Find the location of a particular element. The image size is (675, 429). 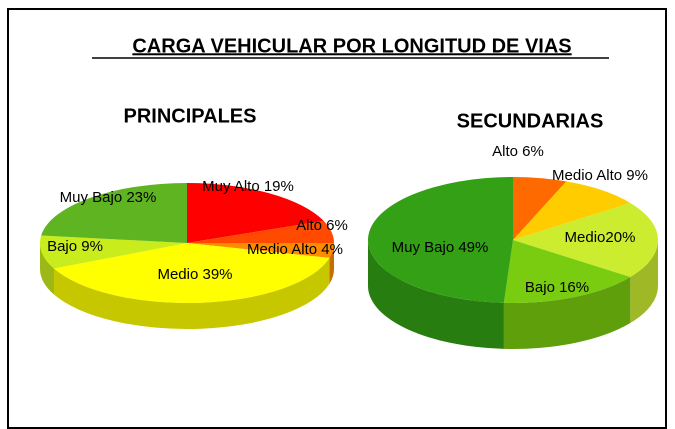

pie-title: PRINCIPALES is located at coordinates (190, 116).